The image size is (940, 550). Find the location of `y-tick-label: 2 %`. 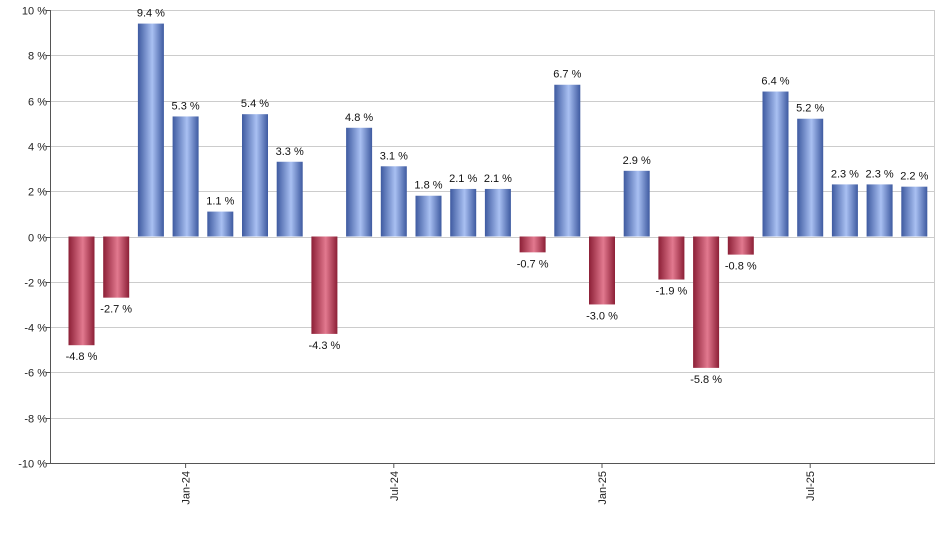

y-tick-label: 2 % is located at coordinates (37, 193).